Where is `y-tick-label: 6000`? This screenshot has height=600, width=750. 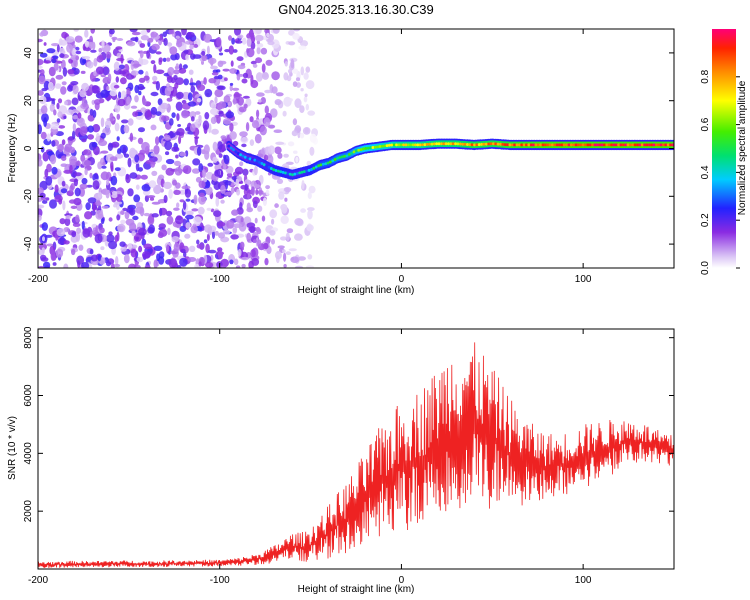
y-tick-label: 6000 is located at coordinates (28, 395).